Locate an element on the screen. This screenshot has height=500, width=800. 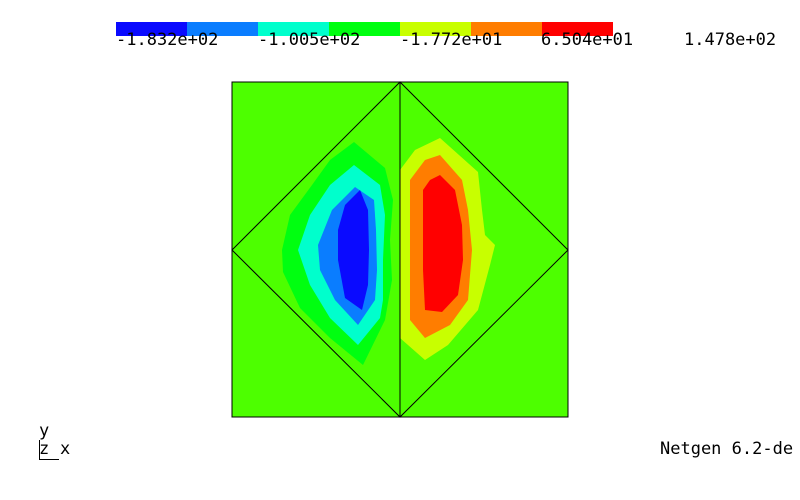
version-label: Netgen 6.2-de is located at coordinates (727, 449).